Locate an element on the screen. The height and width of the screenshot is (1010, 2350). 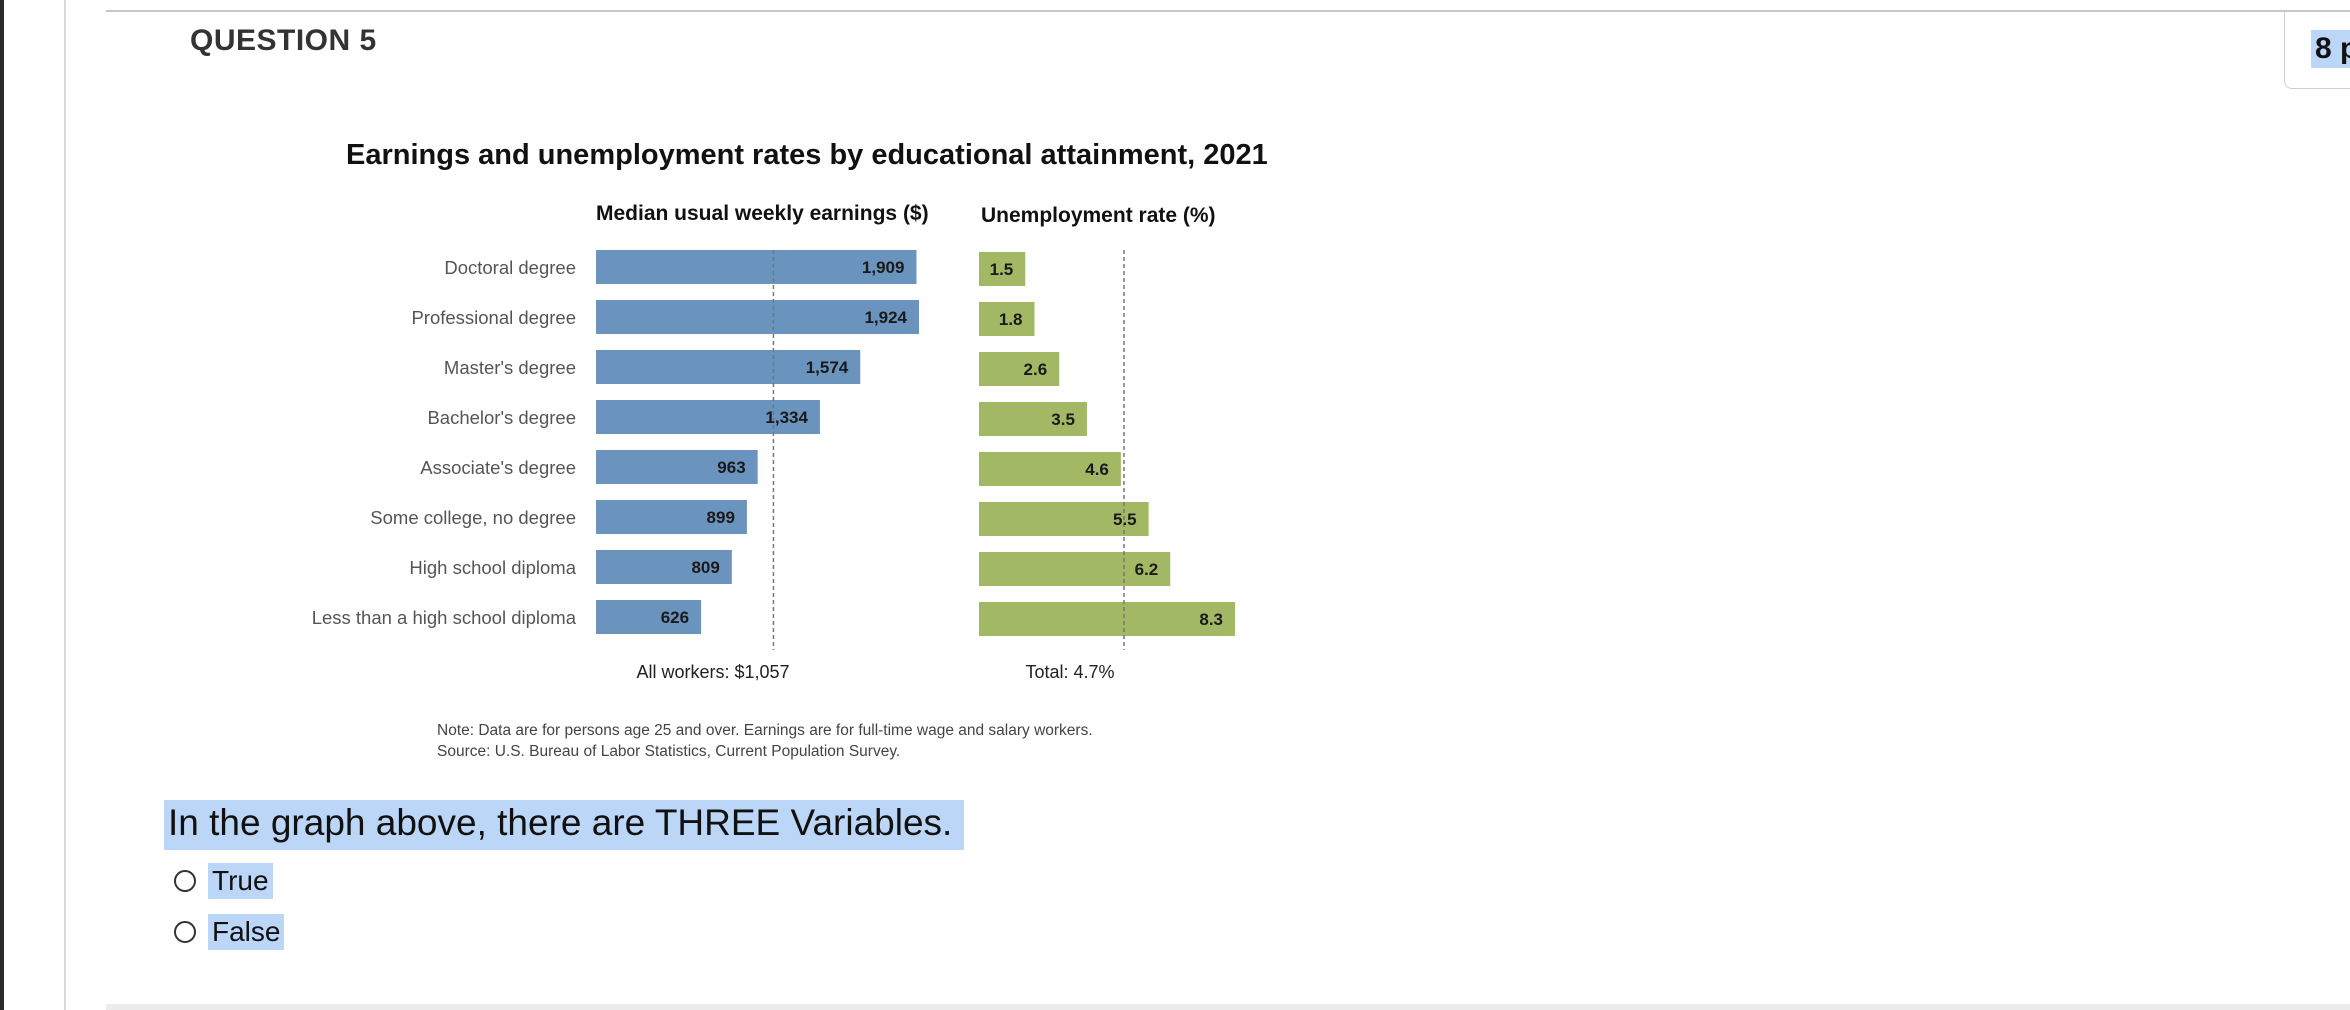
category-label: Doctoral degree is located at coordinates (510, 267).